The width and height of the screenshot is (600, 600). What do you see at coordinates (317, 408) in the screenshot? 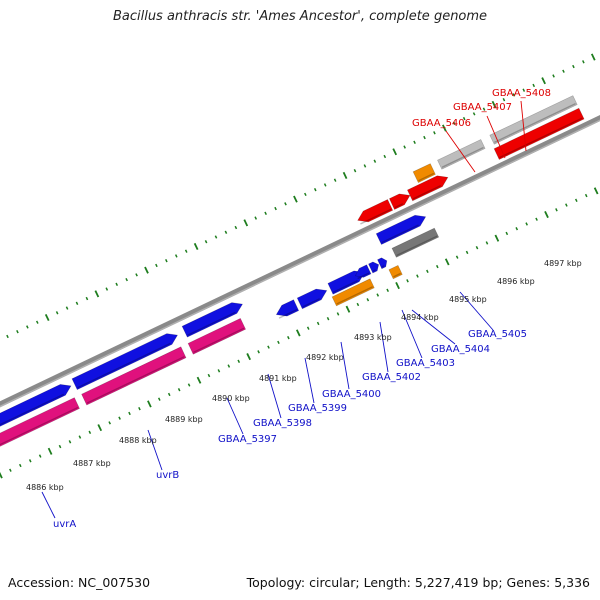
I see `gene-label: GBAA_5399` at bounding box center [317, 408].